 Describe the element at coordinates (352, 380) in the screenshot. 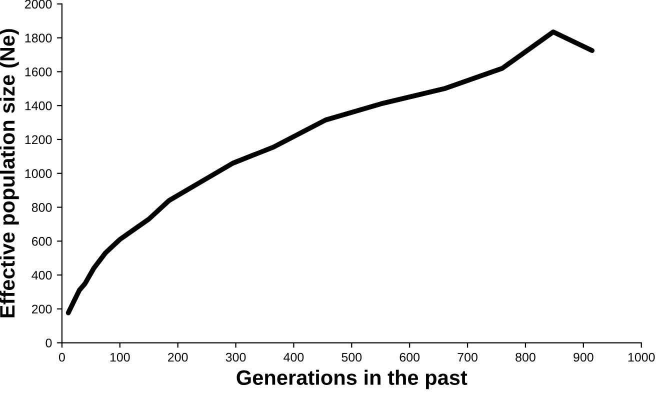

I see `x-axis-title: Generations in the past` at that location.